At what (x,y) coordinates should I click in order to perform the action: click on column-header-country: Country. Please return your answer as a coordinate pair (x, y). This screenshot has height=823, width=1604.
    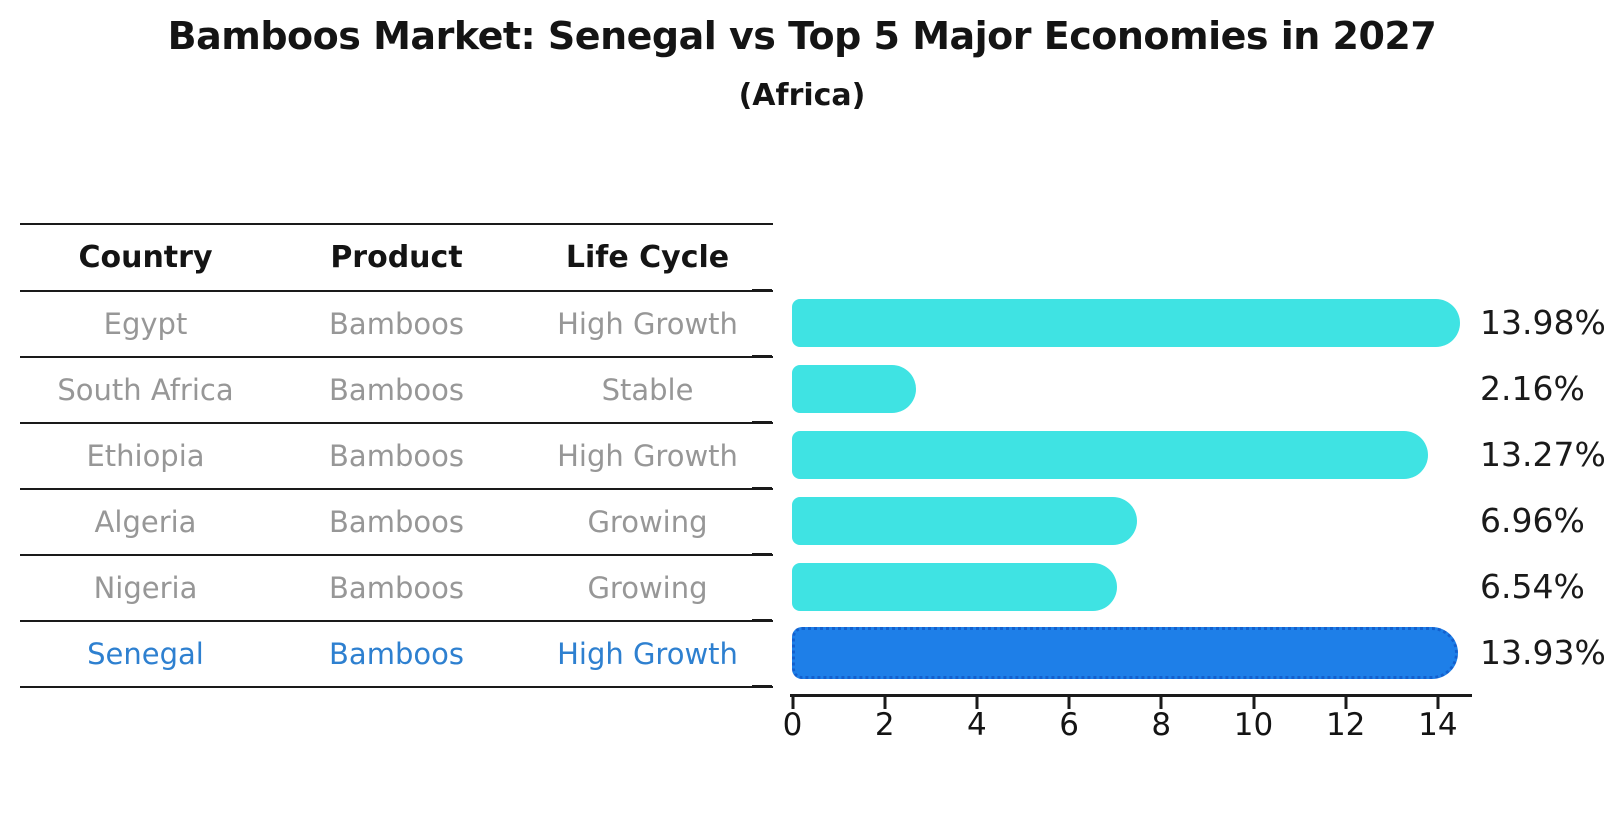
    Looking at the image, I should click on (145, 257).